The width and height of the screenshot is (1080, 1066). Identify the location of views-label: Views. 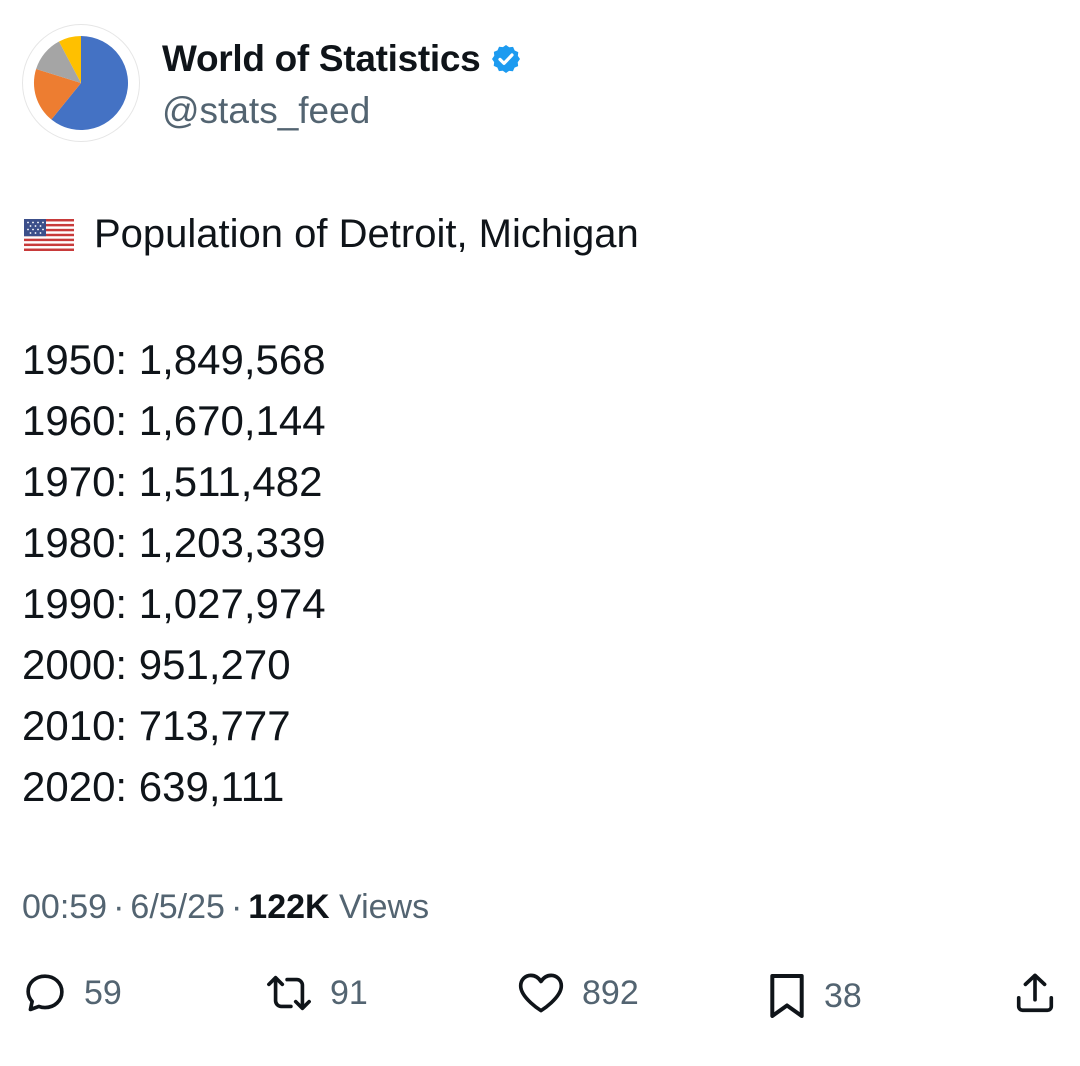
(384, 907).